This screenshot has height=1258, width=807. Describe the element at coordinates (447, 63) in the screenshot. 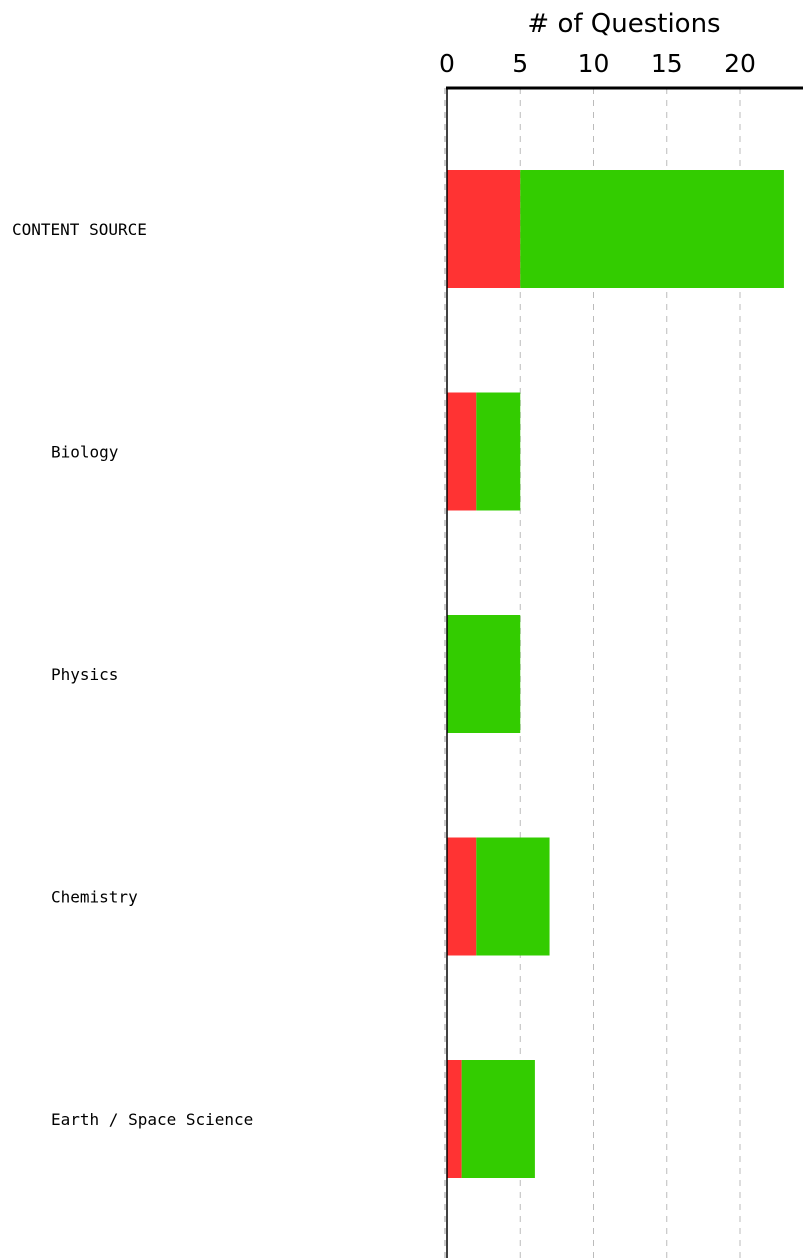

I see `x-tick-label: 0` at that location.